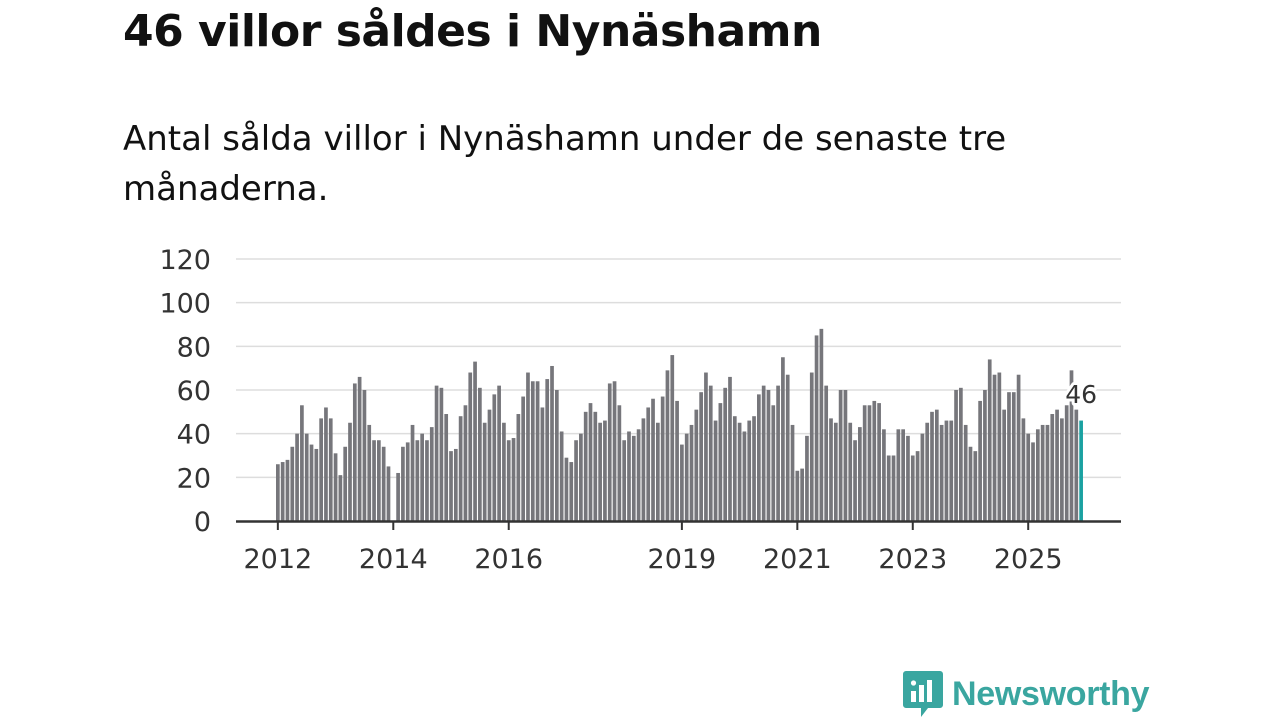 This screenshot has width=1280, height=720. Describe the element at coordinates (1026, 694) in the screenshot. I see `newsworthy-logo: Newsworthy` at that location.